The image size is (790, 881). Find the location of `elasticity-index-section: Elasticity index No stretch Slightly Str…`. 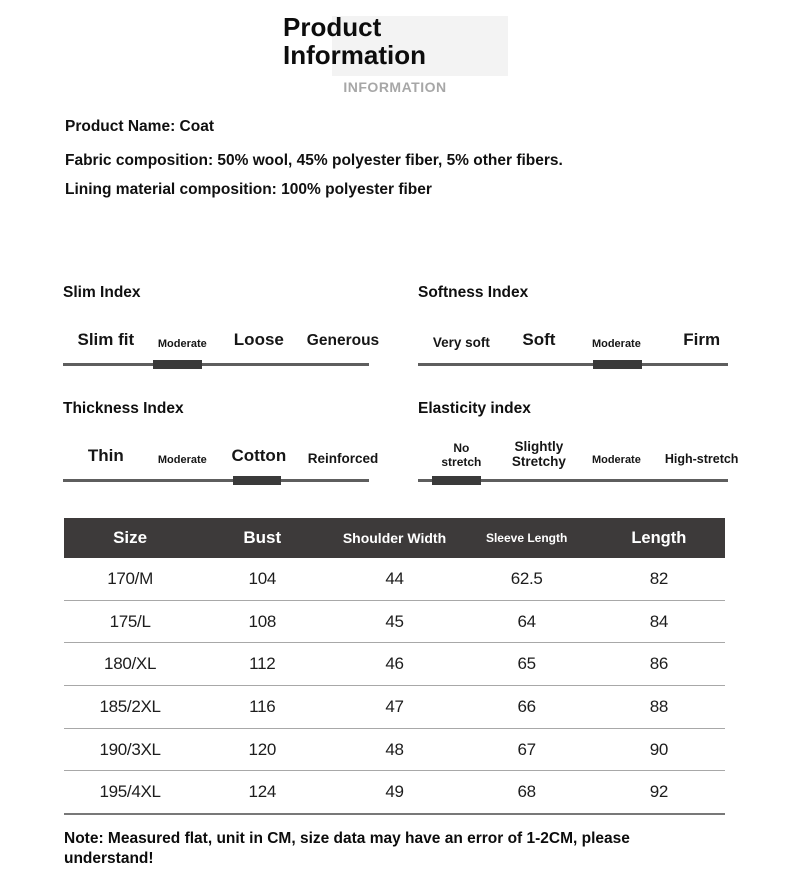

elasticity-index-section: Elasticity index No stretch Slightly Str… is located at coordinates (578, 442).